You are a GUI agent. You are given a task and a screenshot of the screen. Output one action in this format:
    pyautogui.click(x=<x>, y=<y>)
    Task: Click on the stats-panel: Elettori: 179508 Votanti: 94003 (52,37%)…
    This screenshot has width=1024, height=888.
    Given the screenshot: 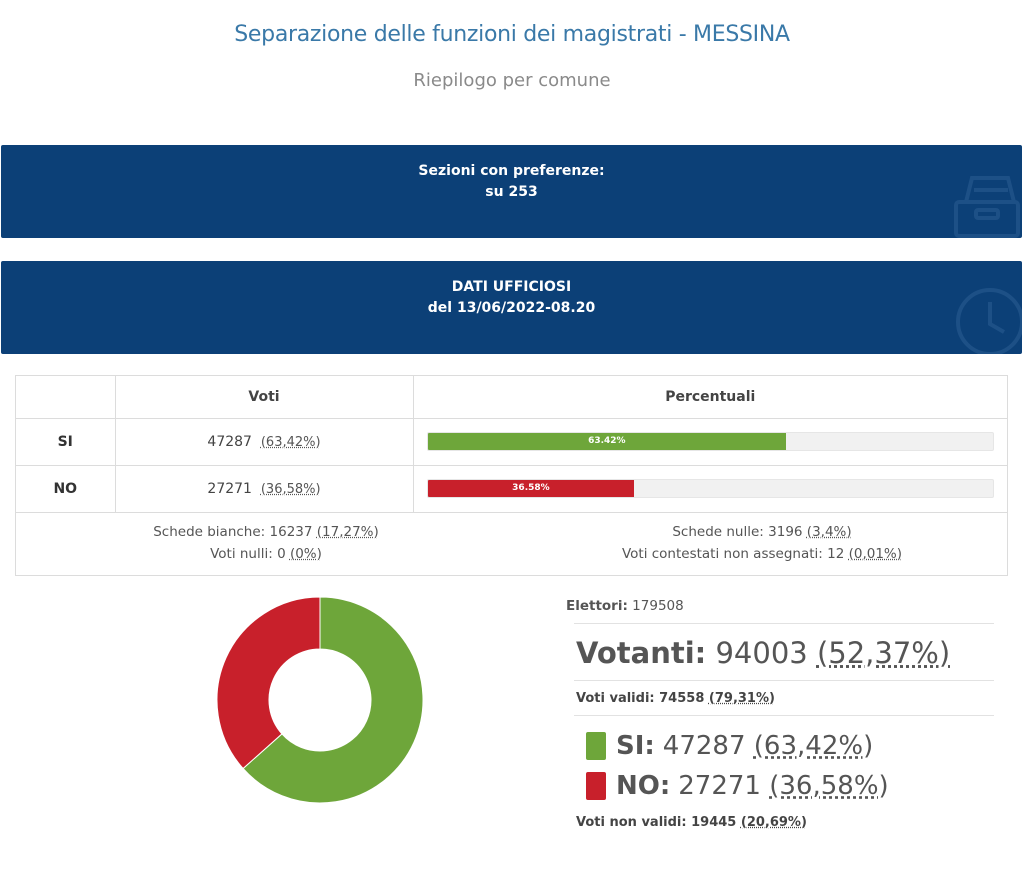 What is the action you would take?
    pyautogui.click(x=780, y=714)
    